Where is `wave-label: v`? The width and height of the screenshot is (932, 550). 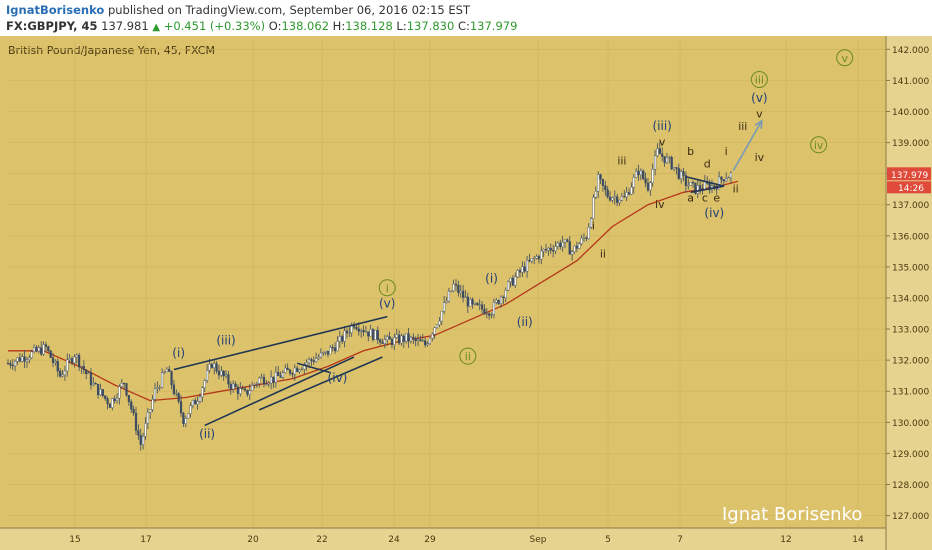 wave-label: v is located at coordinates (662, 142).